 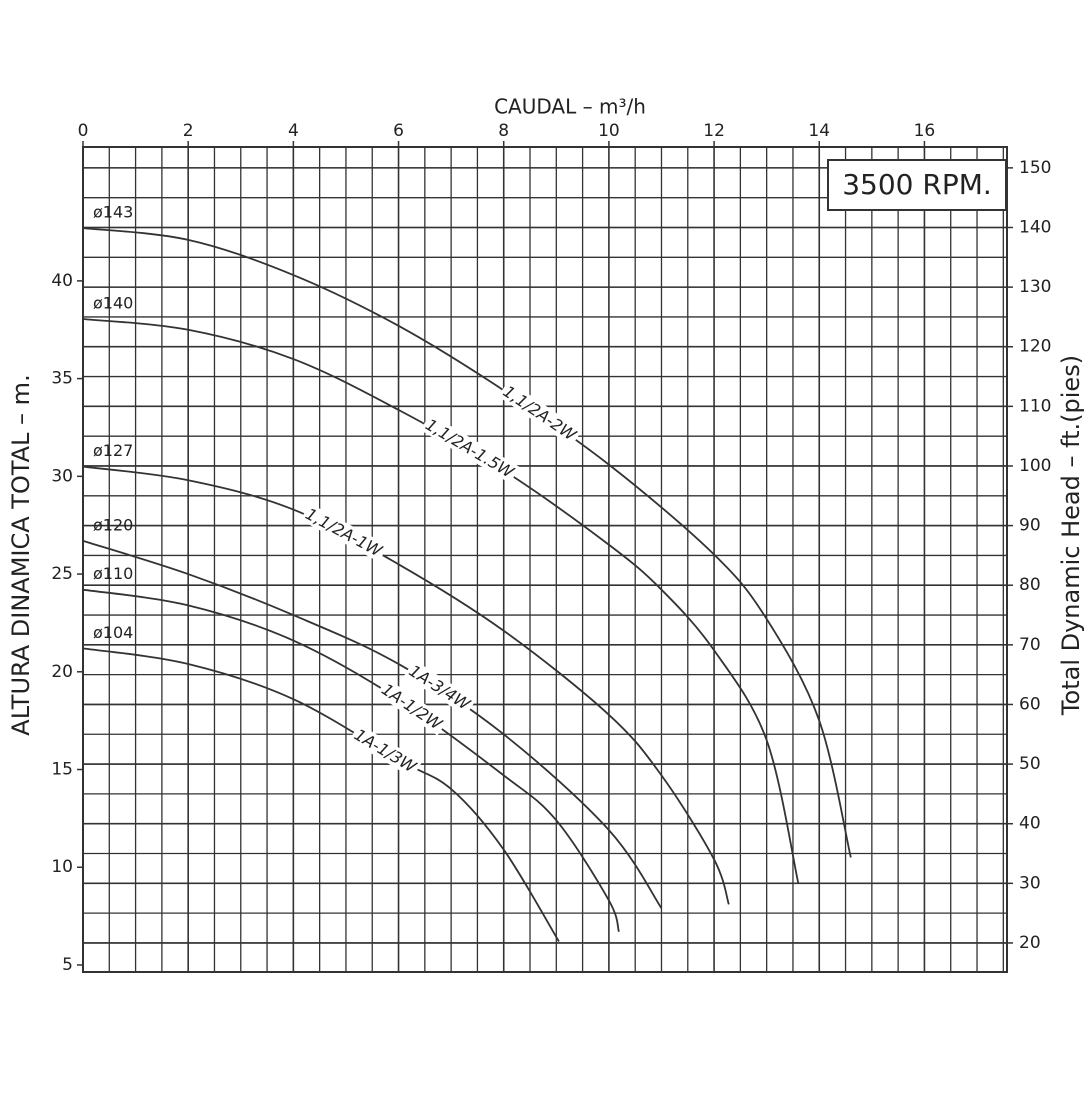 What do you see at coordinates (321, 794) in the screenshot?
I see `curve` at bounding box center [321, 794].